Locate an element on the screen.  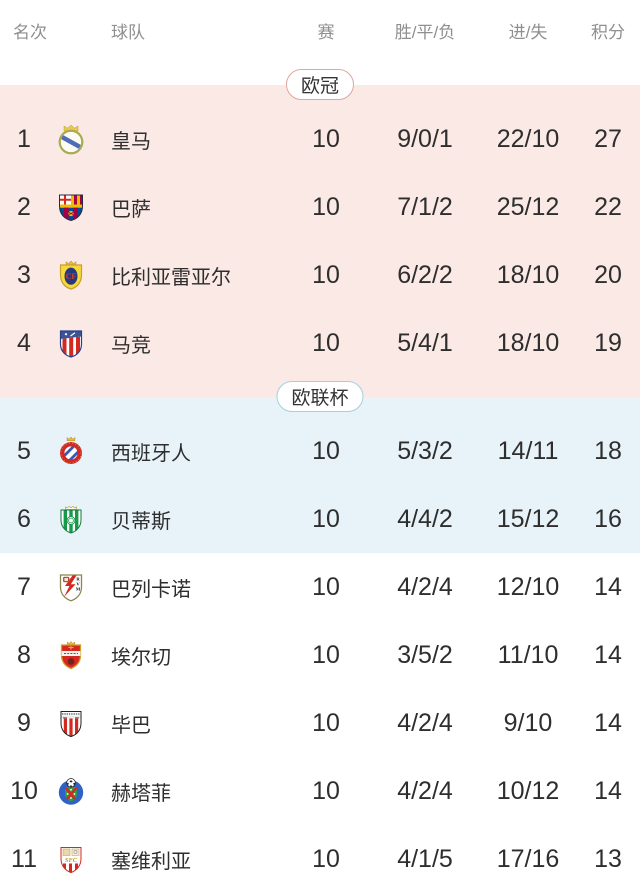
header-points: 积分 is located at coordinates (608, 32).